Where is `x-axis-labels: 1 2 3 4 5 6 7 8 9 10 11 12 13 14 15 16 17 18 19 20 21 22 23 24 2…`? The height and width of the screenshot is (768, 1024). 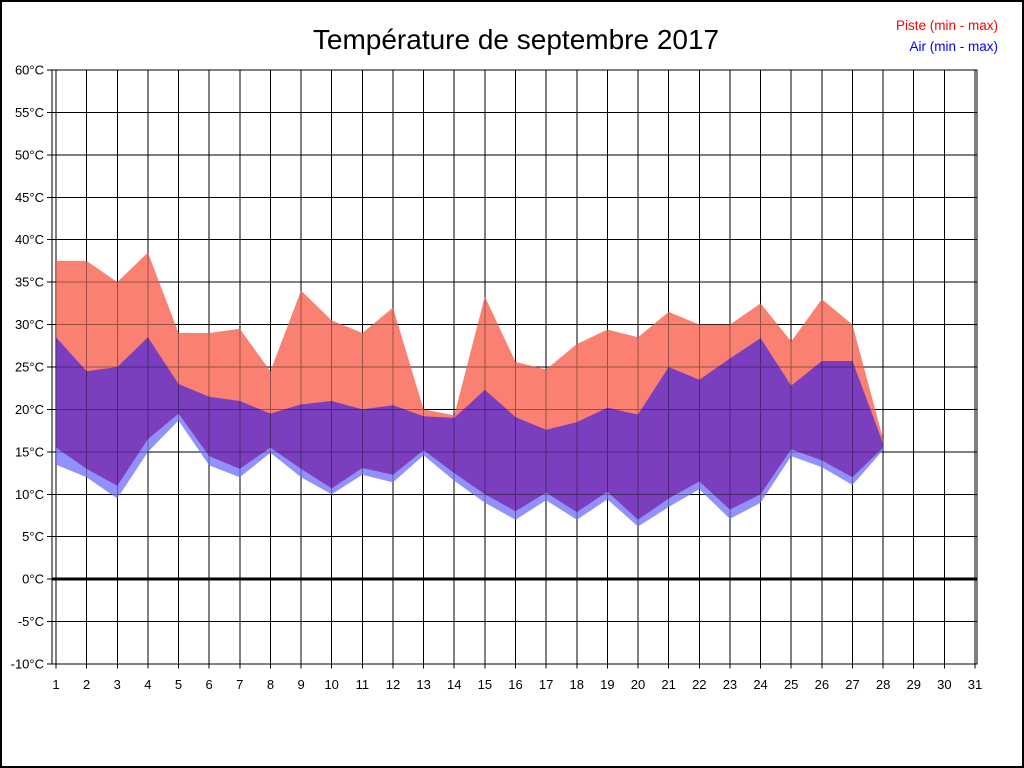
x-axis-labels: 1 2 3 4 5 6 7 8 9 10 11 12 13 14 15 16 17 18 19 20 21 22 23 24 2… is located at coordinates (517, 684).